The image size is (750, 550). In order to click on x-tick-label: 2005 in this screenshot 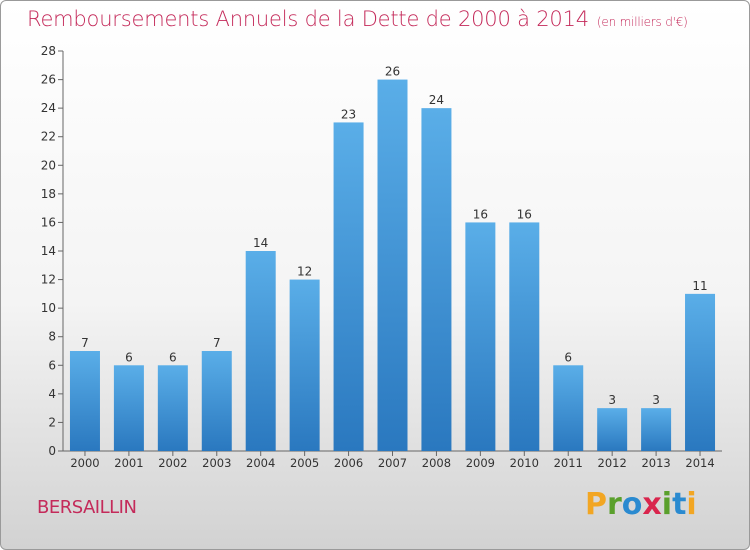, I will do `click(304, 463)`.